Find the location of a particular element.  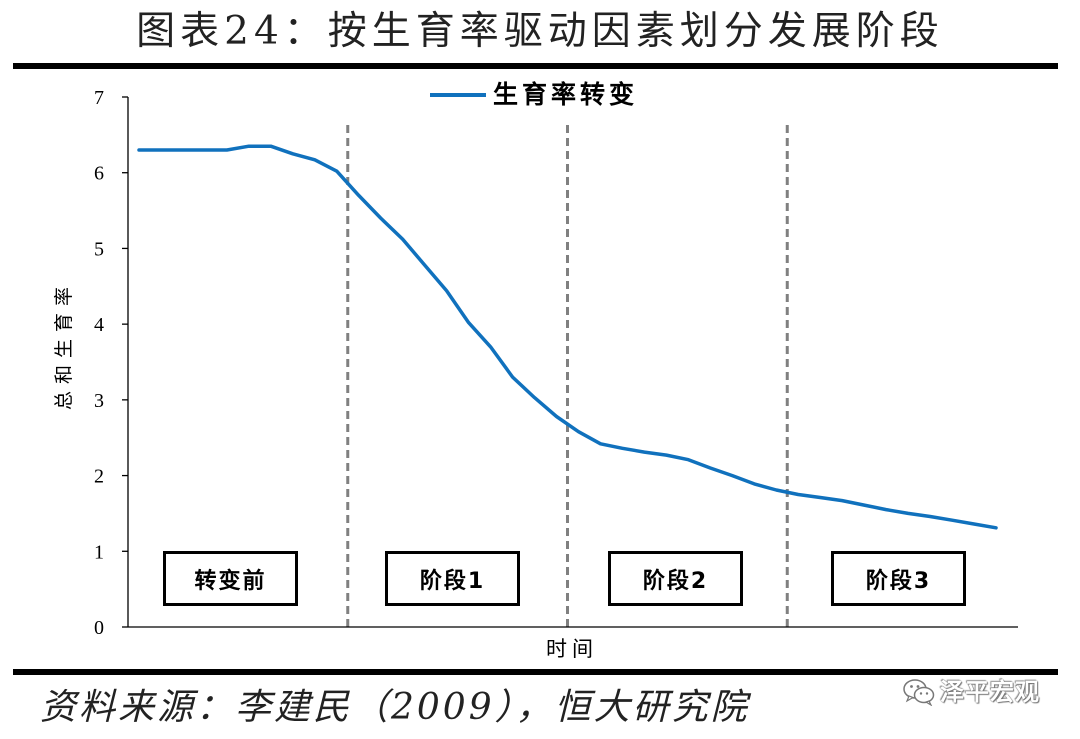

legend-line-swatch is located at coordinates (458, 95).